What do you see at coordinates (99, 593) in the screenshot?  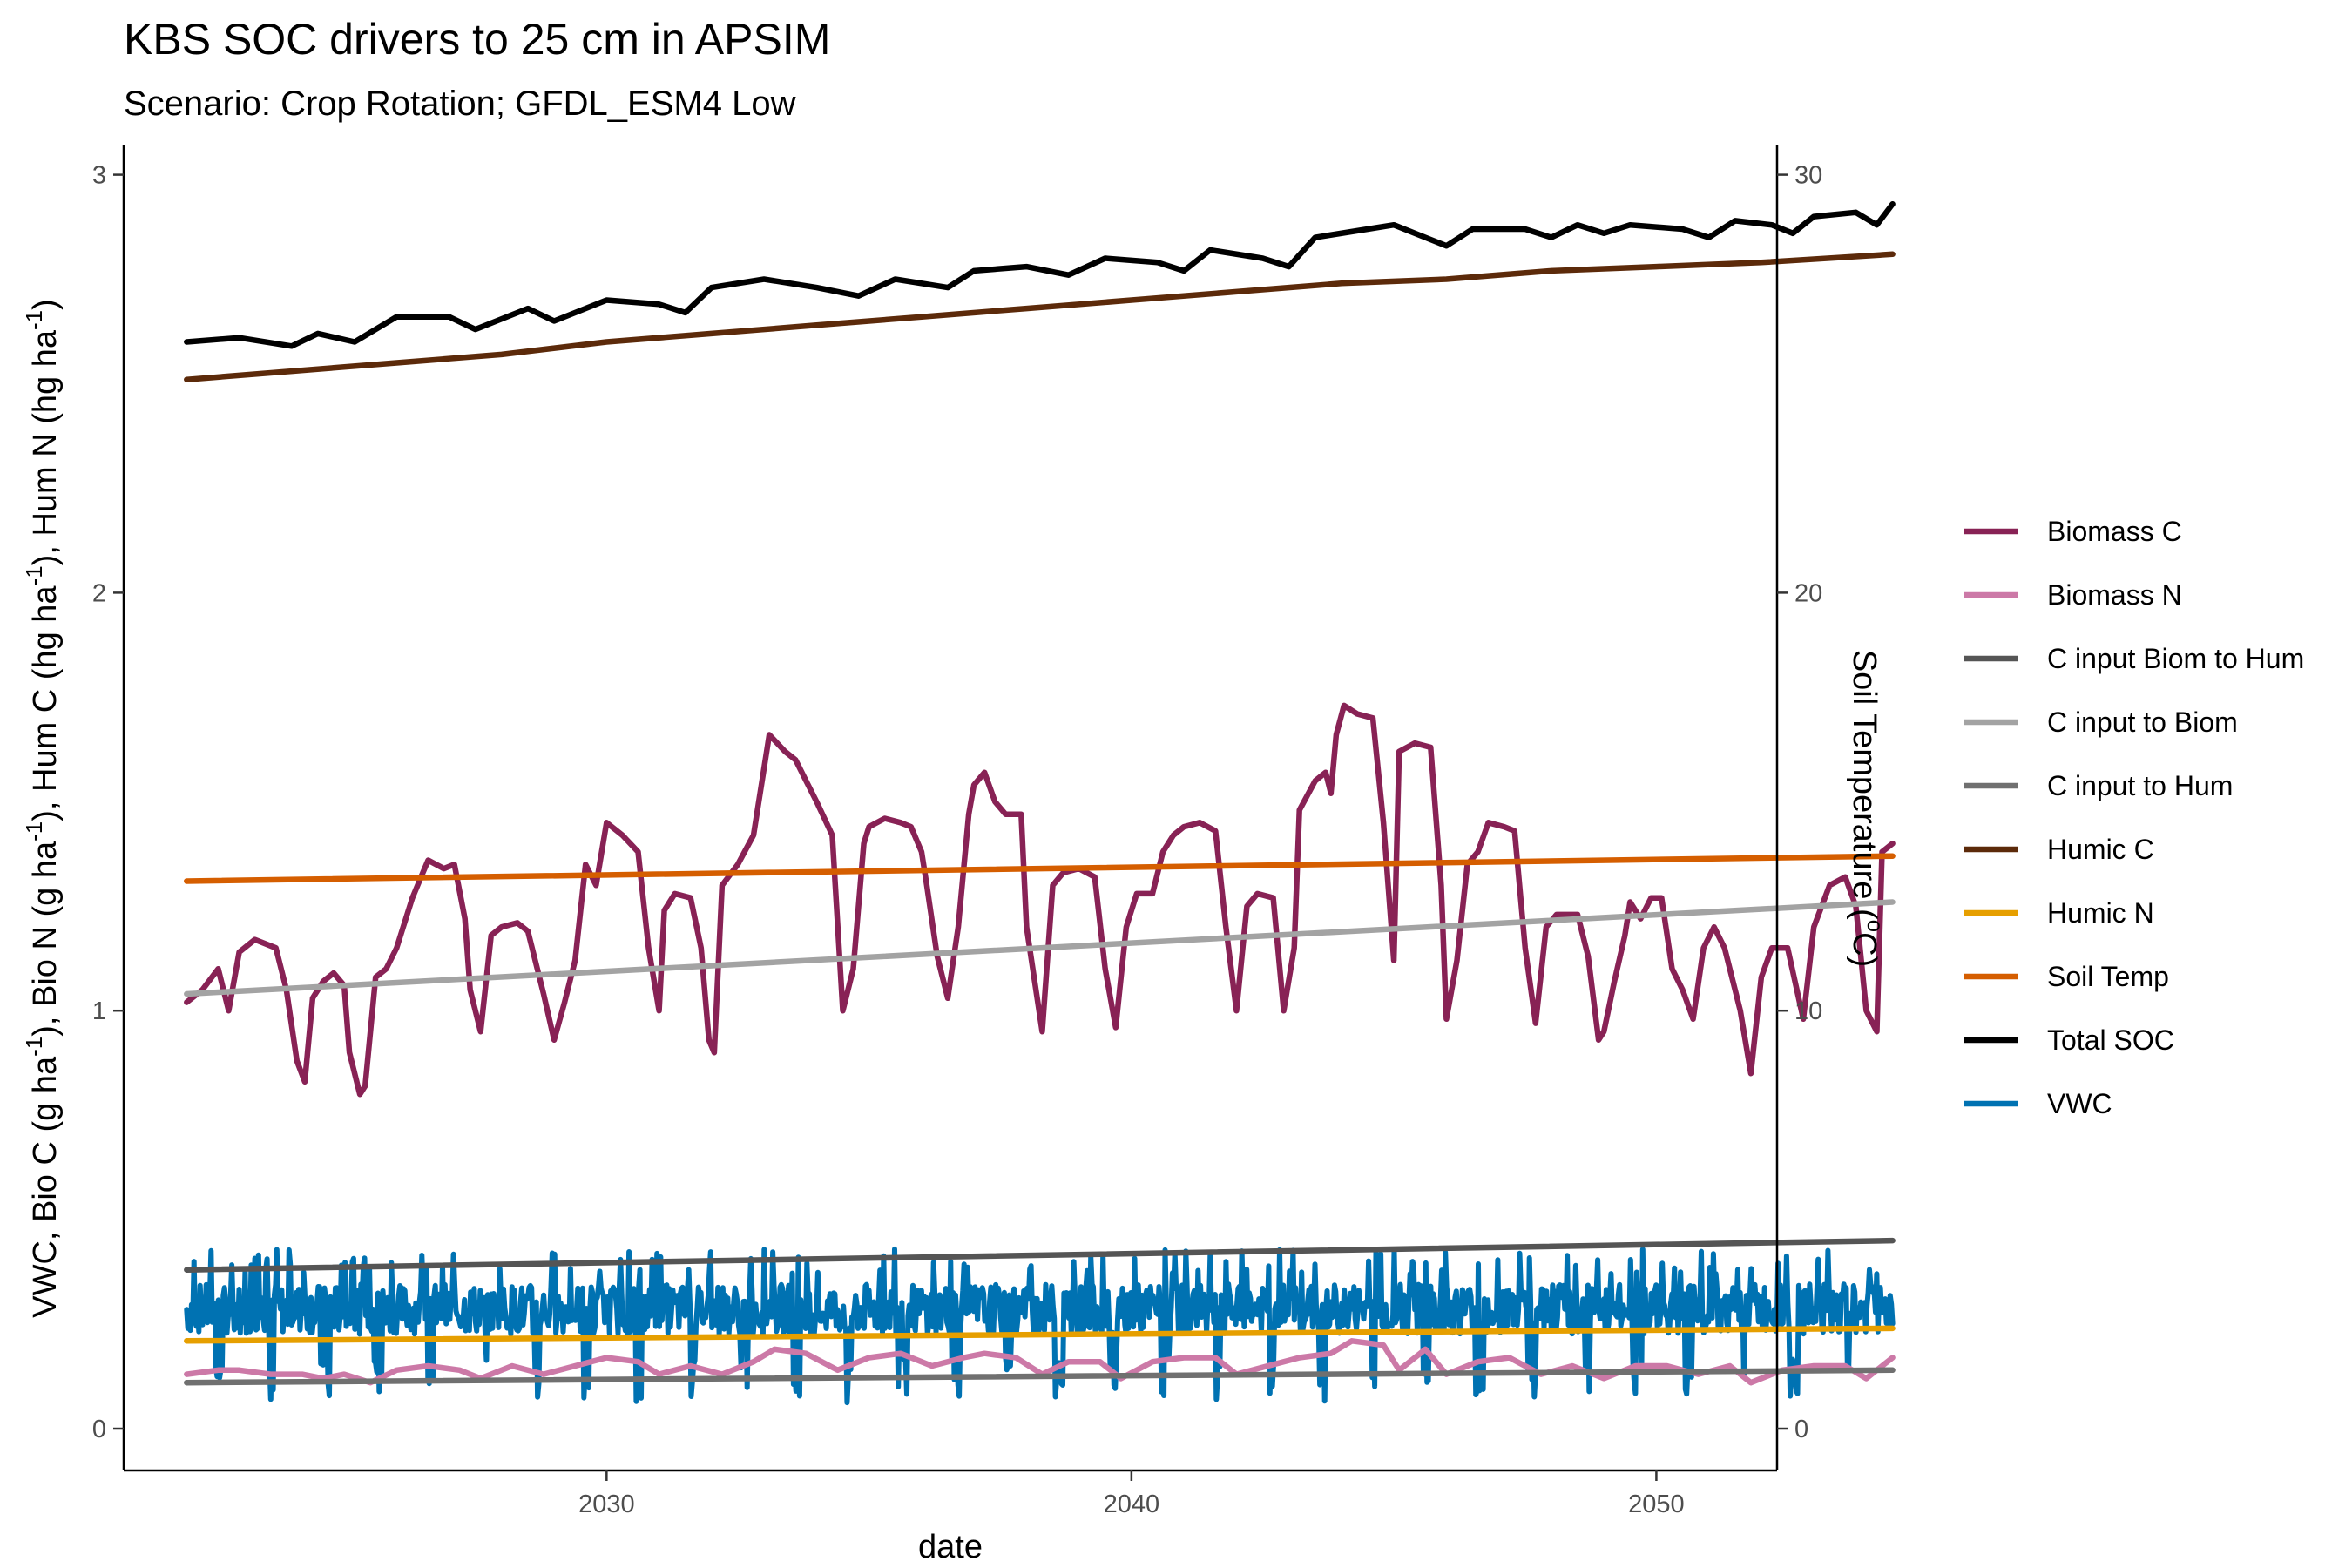 I see `y-left-tick-label: 2` at bounding box center [99, 593].